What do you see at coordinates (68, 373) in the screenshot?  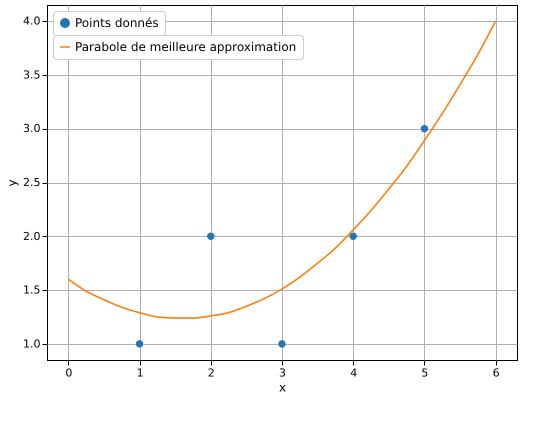 I see `x-tick-label: 0` at bounding box center [68, 373].